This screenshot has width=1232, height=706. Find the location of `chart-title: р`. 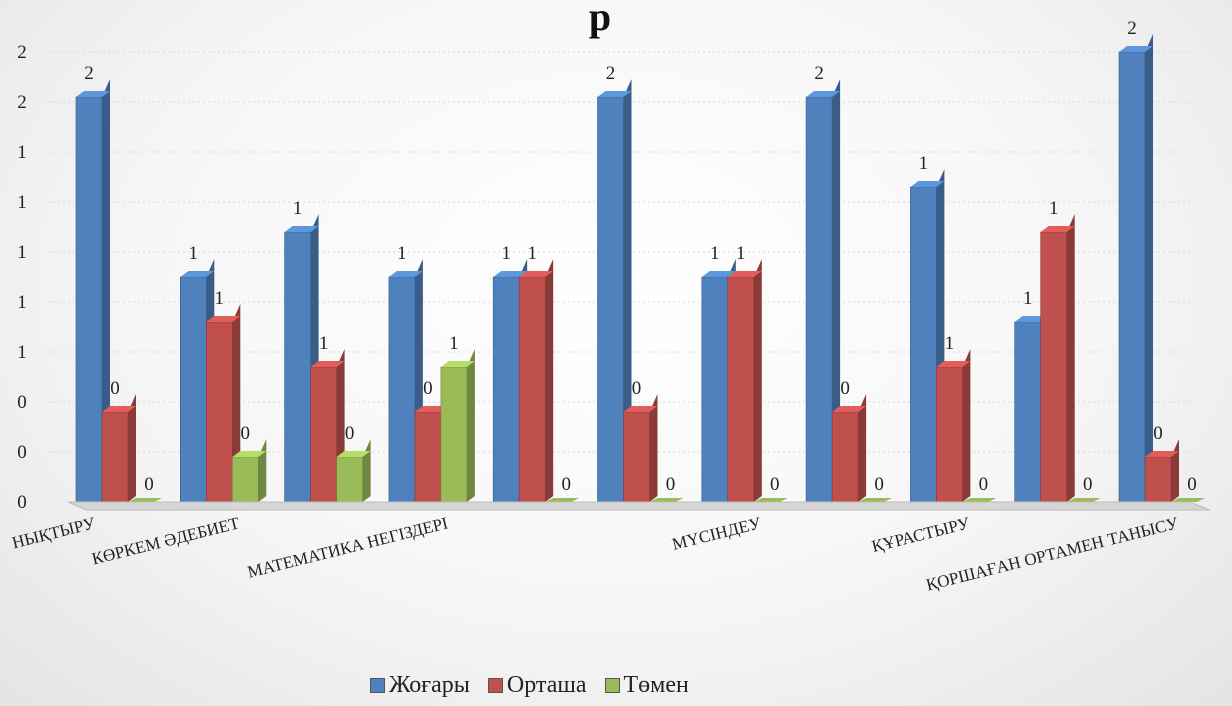

chart-title: р is located at coordinates (600, 19).